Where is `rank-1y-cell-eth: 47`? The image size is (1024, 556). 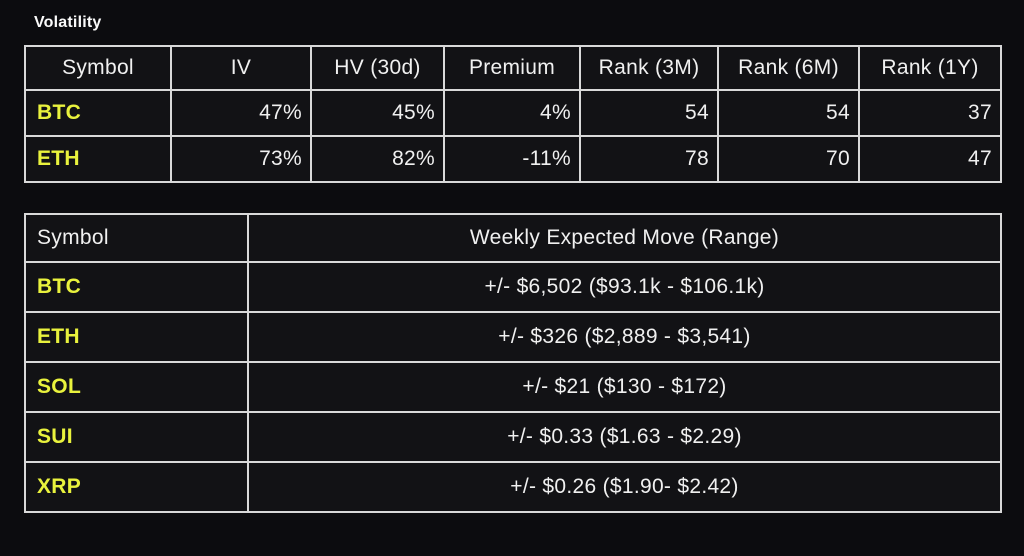
rank-1y-cell-eth: 47 is located at coordinates (930, 159).